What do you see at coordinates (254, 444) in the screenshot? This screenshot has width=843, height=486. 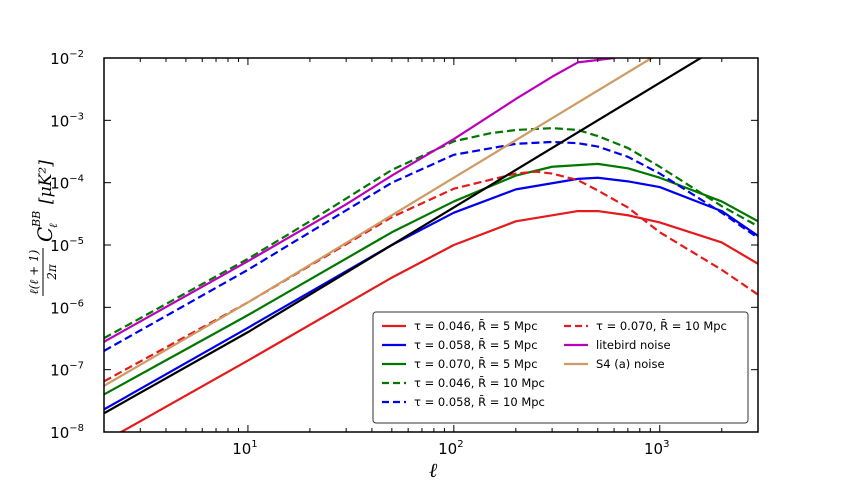 I see `x-tick-exp: 1` at bounding box center [254, 444].